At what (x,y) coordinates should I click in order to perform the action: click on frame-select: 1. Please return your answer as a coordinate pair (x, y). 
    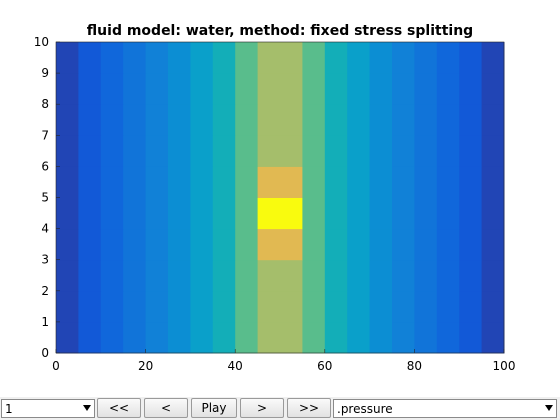
    Looking at the image, I should click on (48, 408).